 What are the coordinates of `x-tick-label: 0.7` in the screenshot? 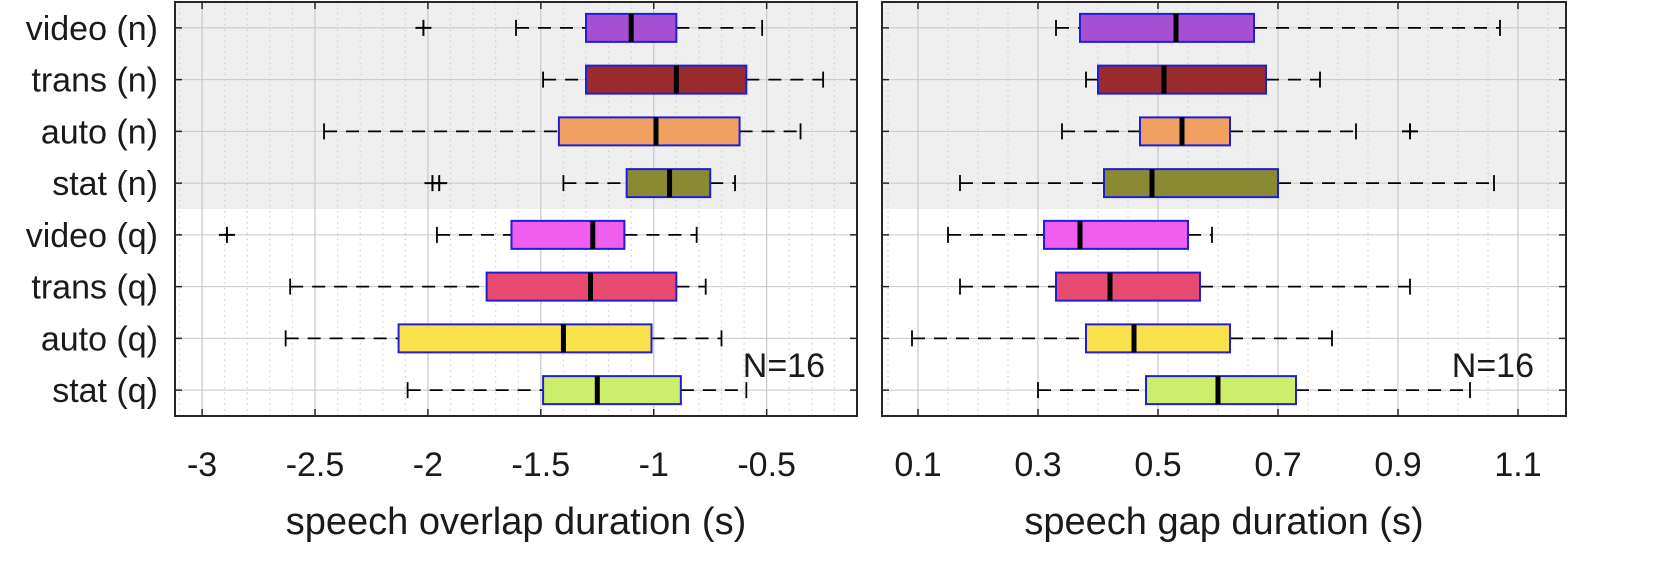 It's located at (1277, 465).